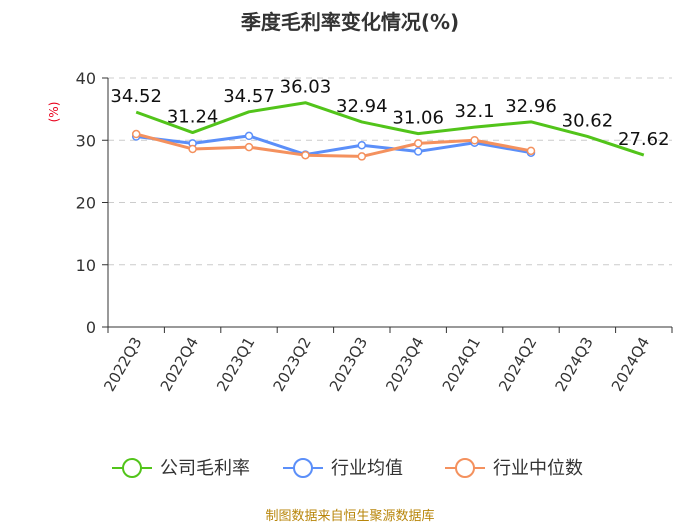  Describe the element at coordinates (136, 96) in the screenshot. I see `data-label: 34.52` at that location.